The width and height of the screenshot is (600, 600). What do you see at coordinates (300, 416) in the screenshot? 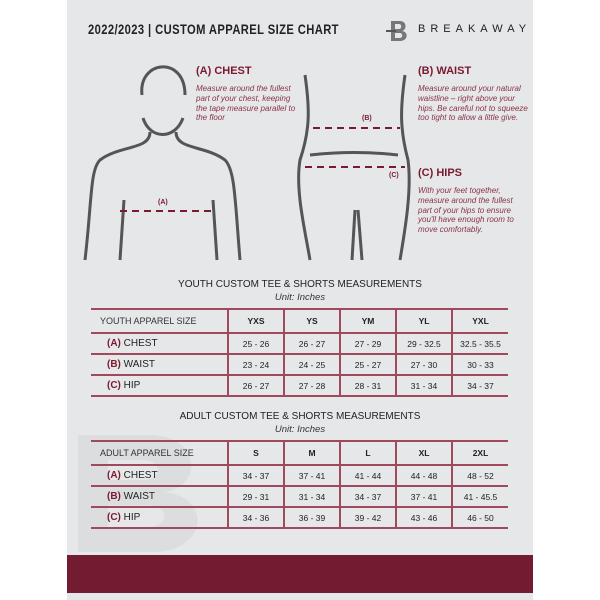
I see `adult-table-title: ADULT CUSTOM TEE & SHORTS MEASUREMENTS` at bounding box center [300, 416].